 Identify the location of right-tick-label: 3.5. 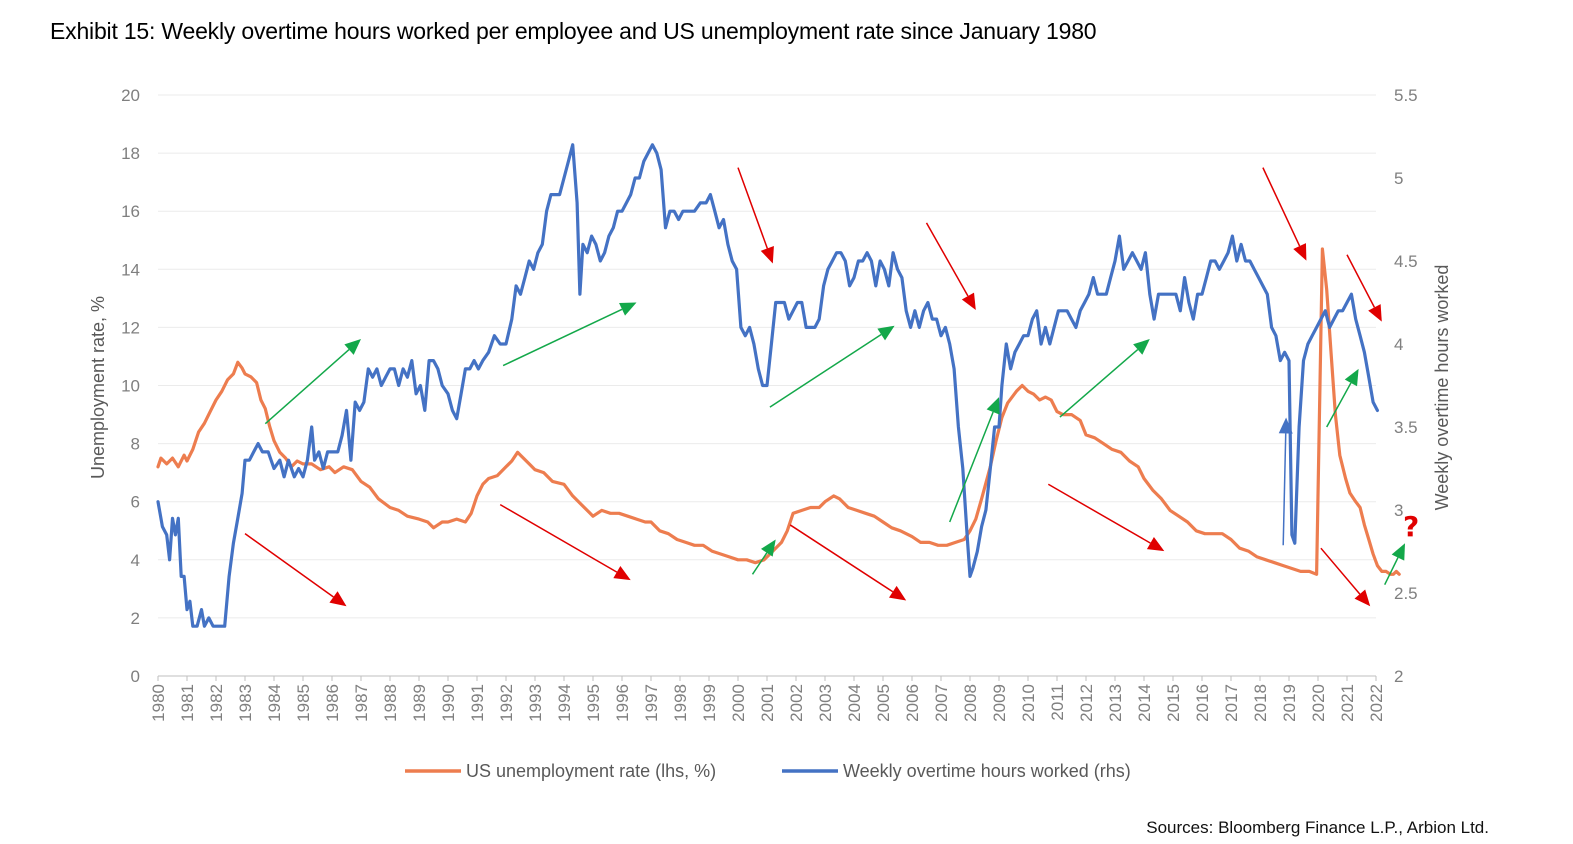
(1406, 427).